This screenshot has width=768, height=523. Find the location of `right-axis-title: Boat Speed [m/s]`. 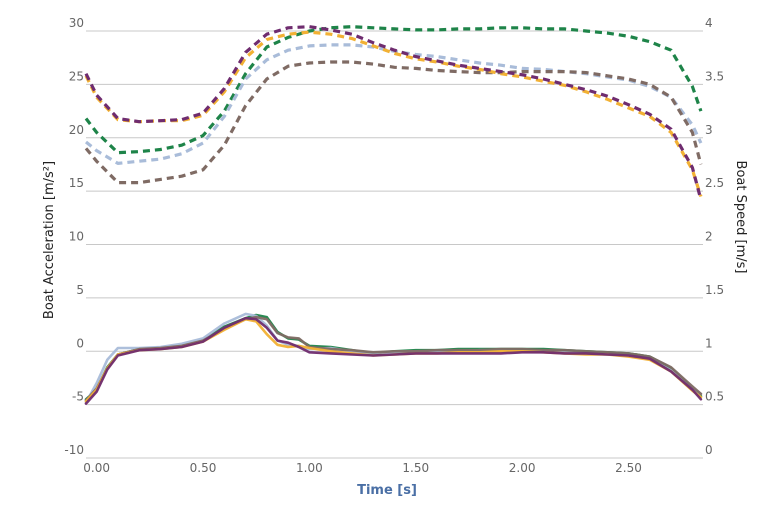

right-axis-title: Boat Speed [m/s] is located at coordinates (740, 217).